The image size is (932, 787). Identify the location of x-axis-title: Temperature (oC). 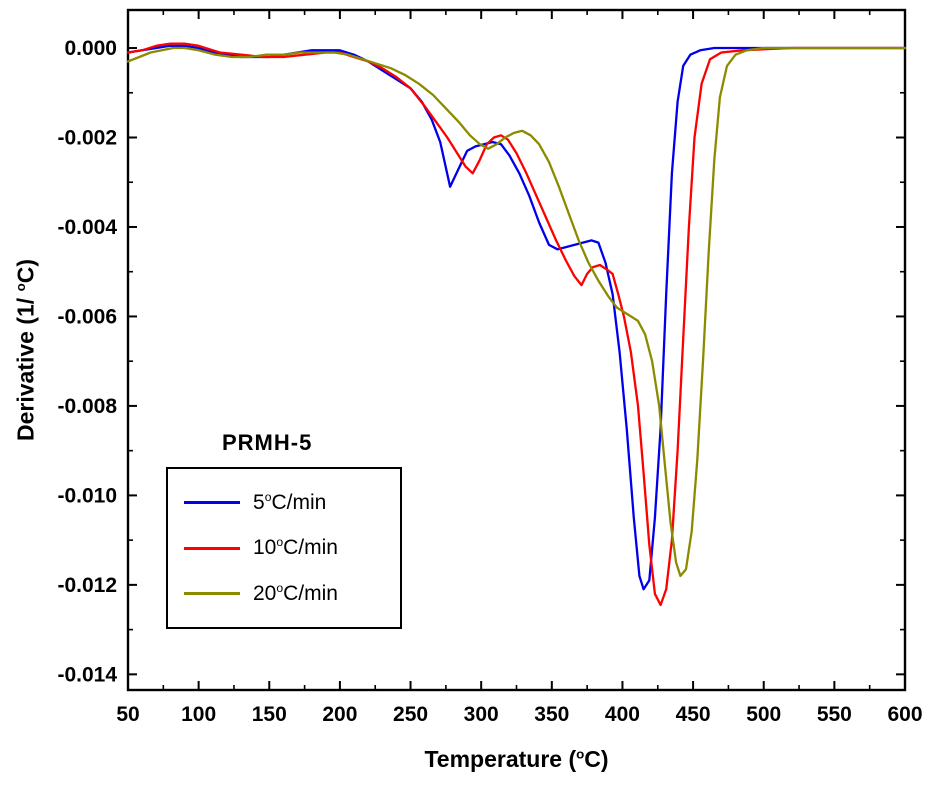
(516, 759).